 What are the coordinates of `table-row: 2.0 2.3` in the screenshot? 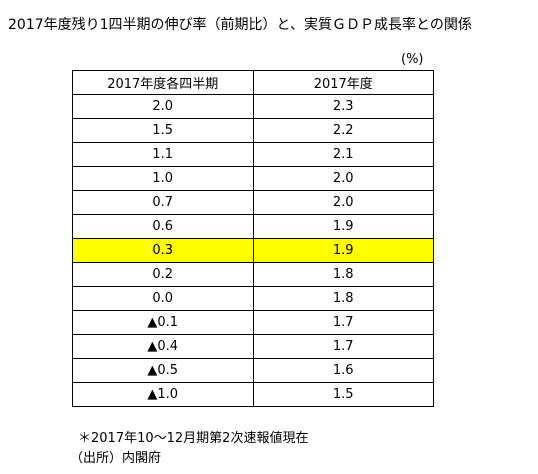 It's located at (253, 106).